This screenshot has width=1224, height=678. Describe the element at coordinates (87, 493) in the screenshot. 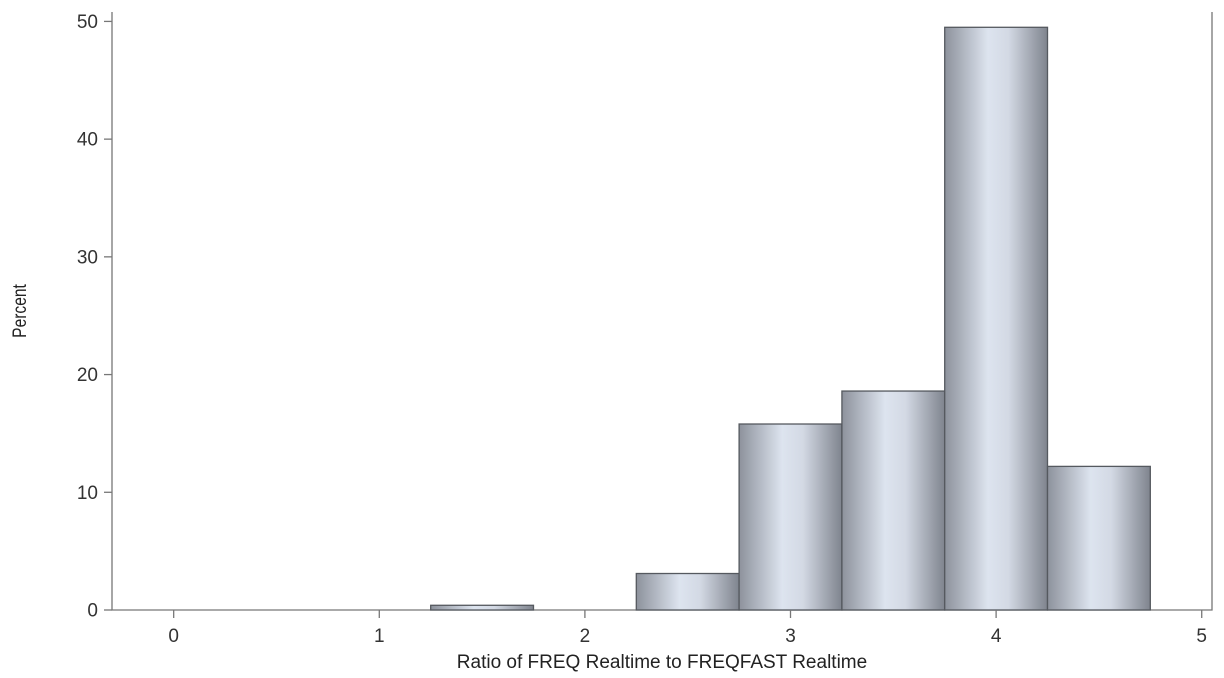

I see `y-tick-label: 10` at that location.